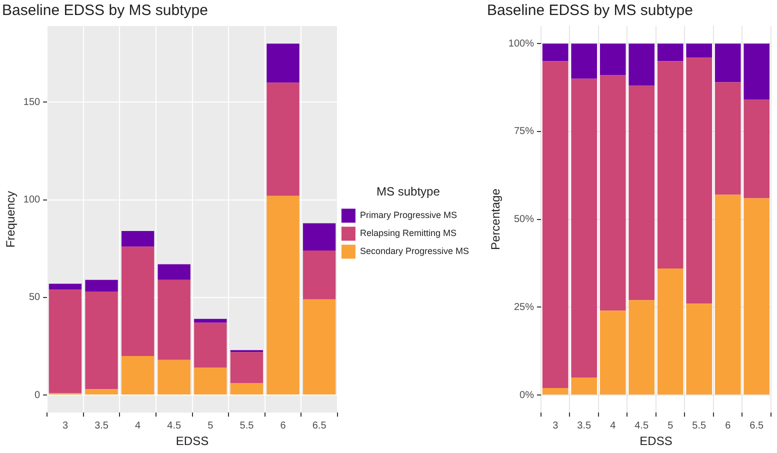  Describe the element at coordinates (521, 44) in the screenshot. I see `y-tick-label: 100%` at that location.